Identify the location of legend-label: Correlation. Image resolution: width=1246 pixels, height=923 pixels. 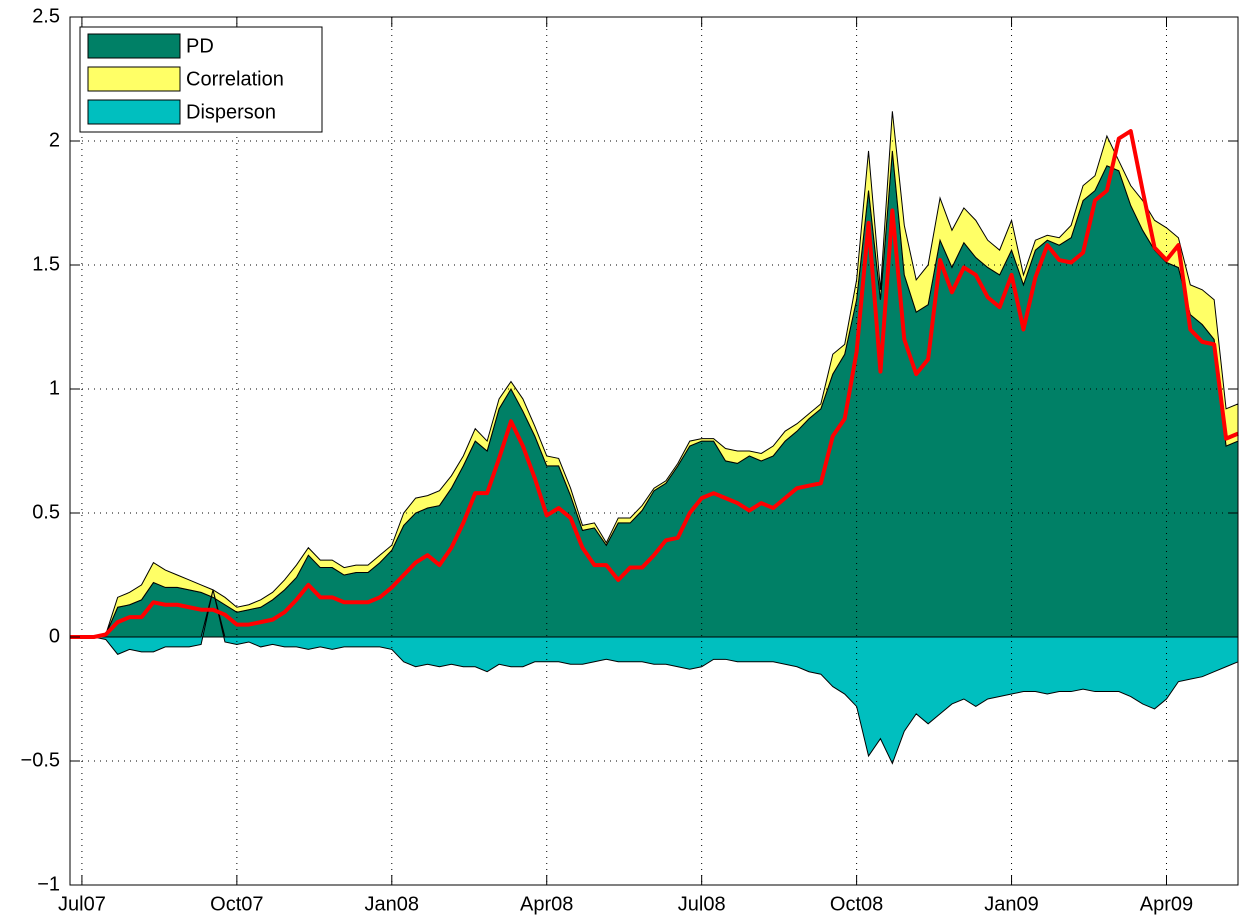
(235, 79).